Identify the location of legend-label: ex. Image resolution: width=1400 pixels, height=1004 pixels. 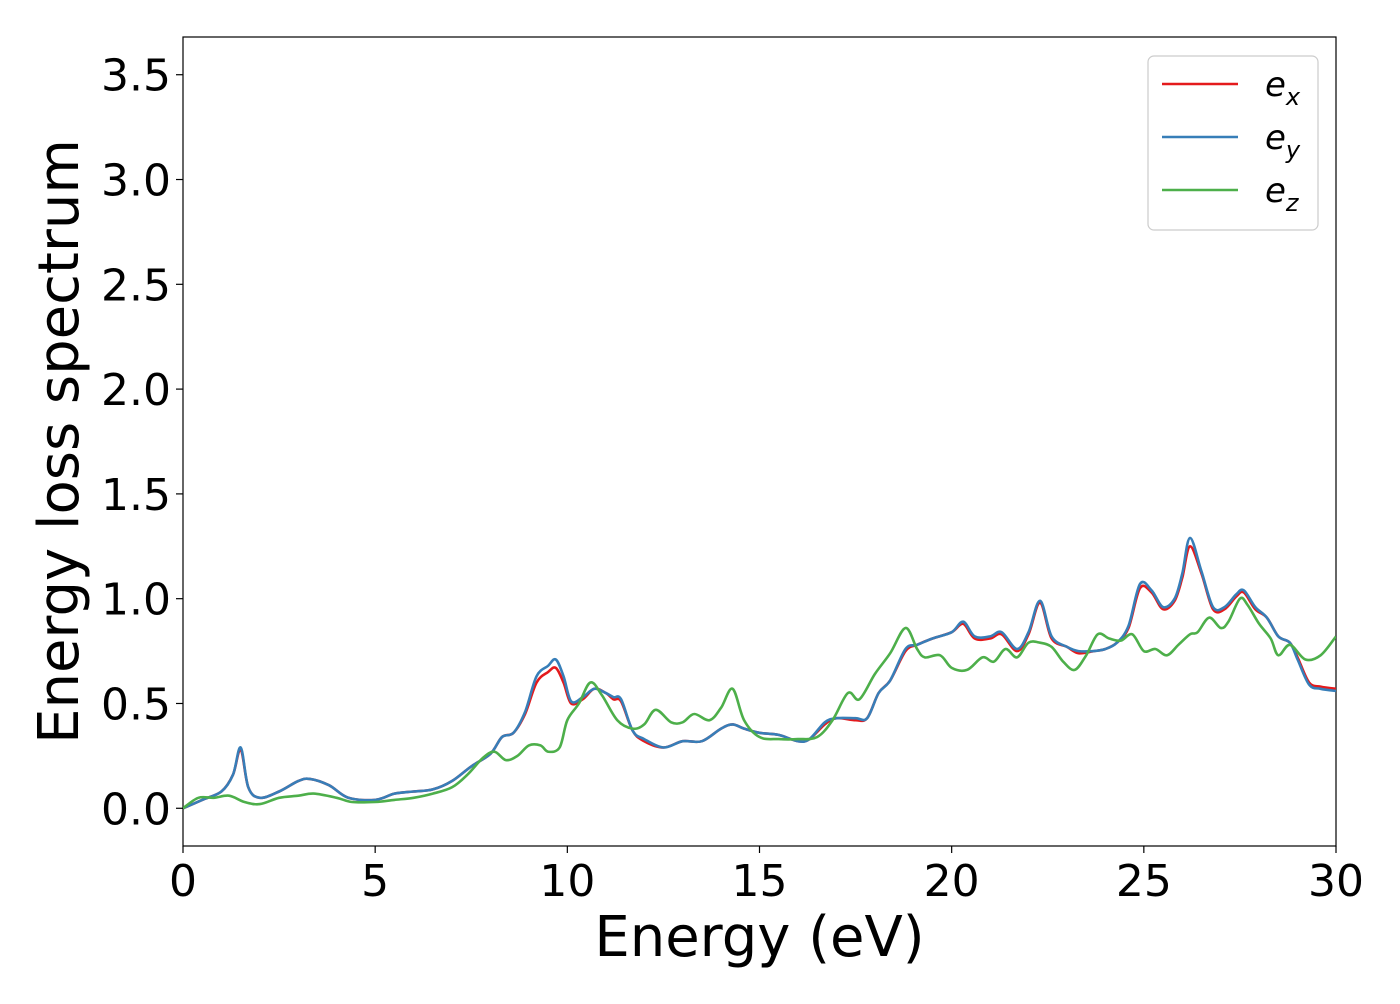
(1283, 88).